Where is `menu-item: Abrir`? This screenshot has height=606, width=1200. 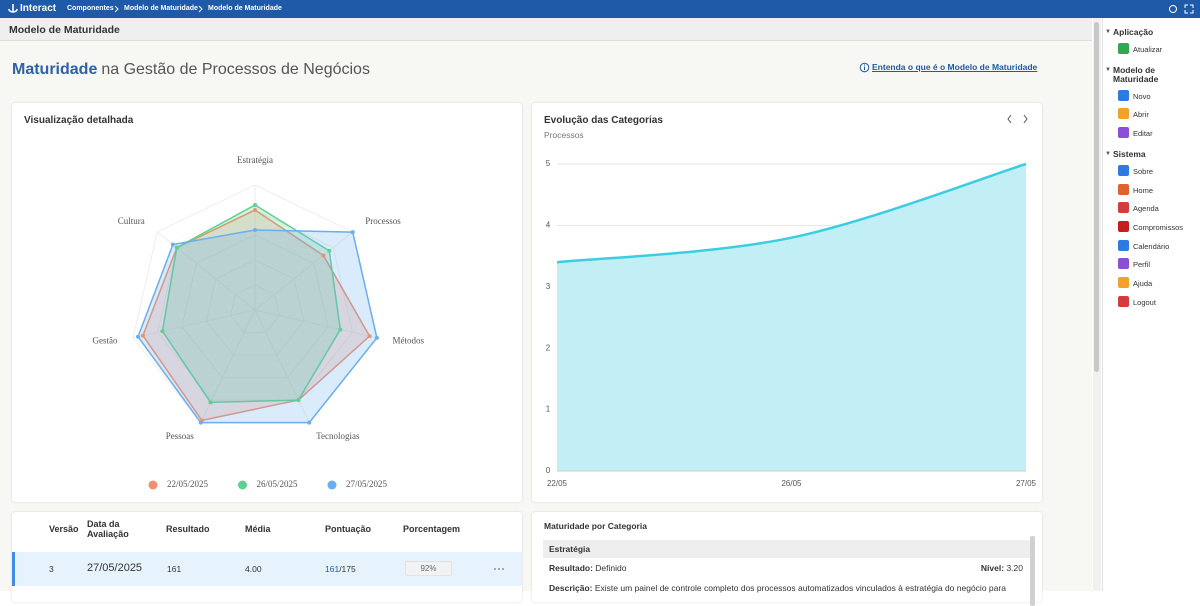 menu-item: Abrir is located at coordinates (1141, 115).